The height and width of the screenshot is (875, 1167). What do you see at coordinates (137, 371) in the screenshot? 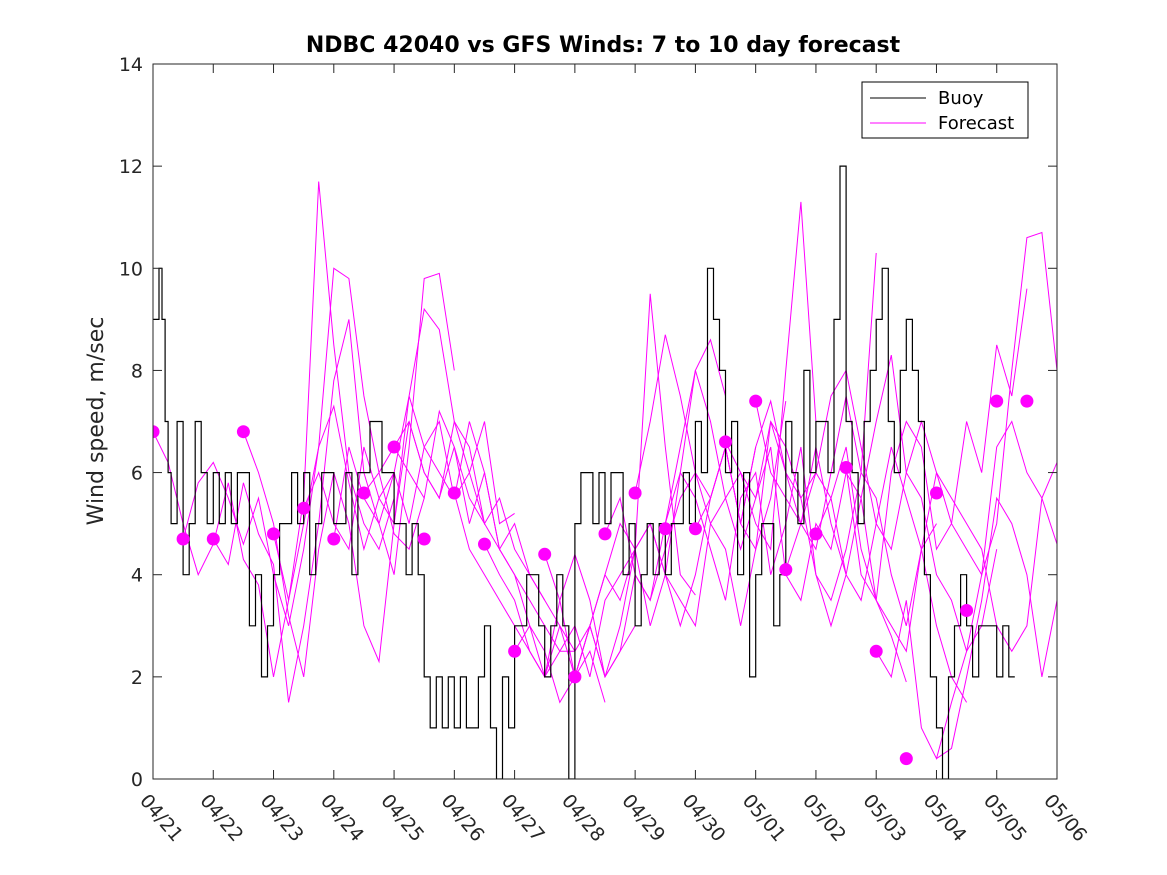
I see `y-tick-label: 8` at bounding box center [137, 371].